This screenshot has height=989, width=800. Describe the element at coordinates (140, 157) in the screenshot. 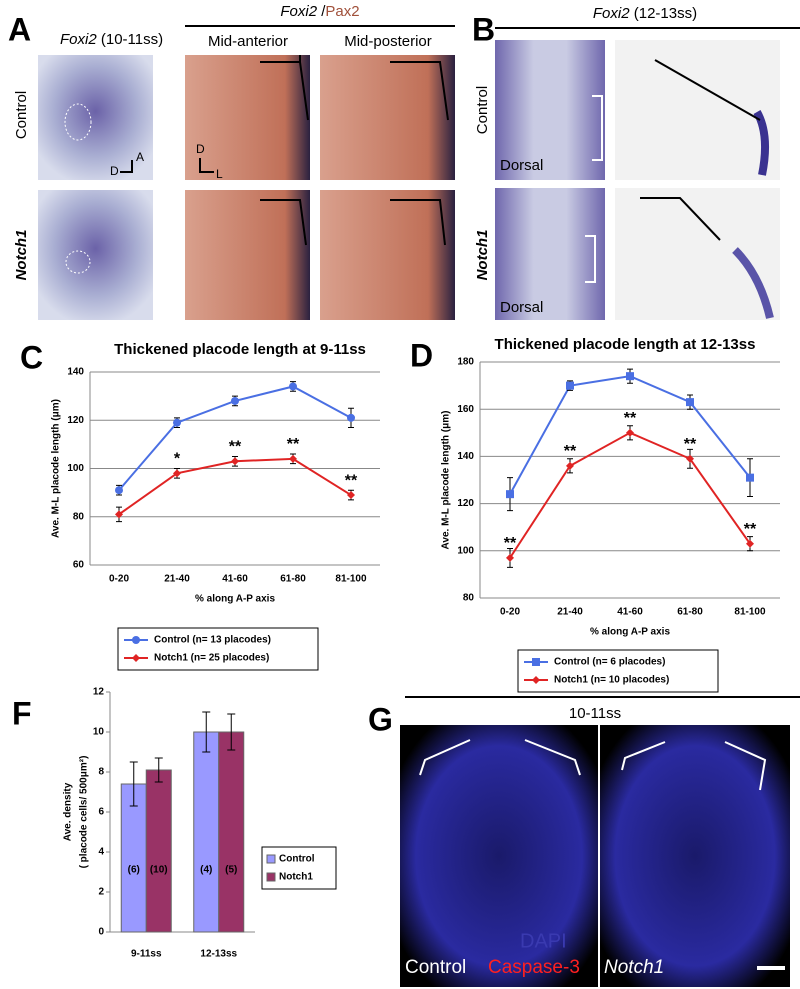

I see `axis-label: A` at that location.